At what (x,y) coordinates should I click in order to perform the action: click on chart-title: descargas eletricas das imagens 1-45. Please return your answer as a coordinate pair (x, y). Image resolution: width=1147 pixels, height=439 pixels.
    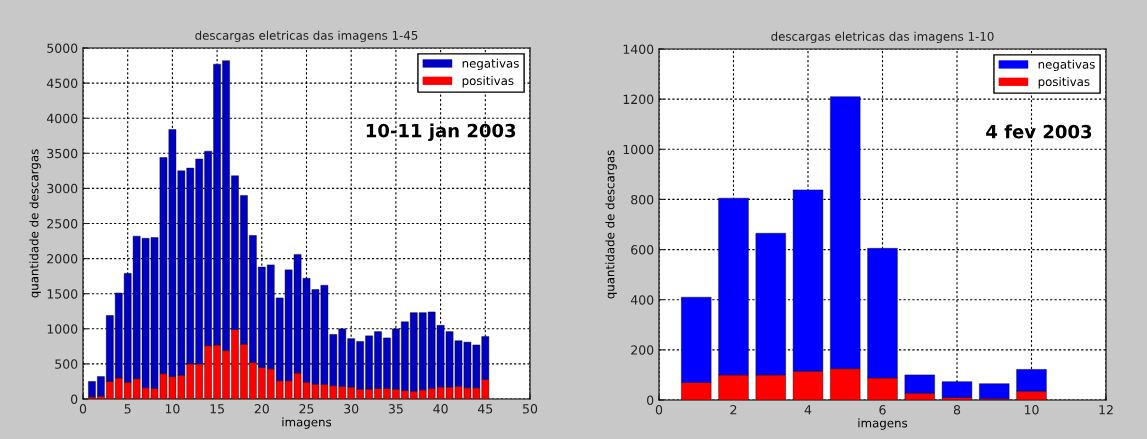
    Looking at the image, I should click on (306, 36).